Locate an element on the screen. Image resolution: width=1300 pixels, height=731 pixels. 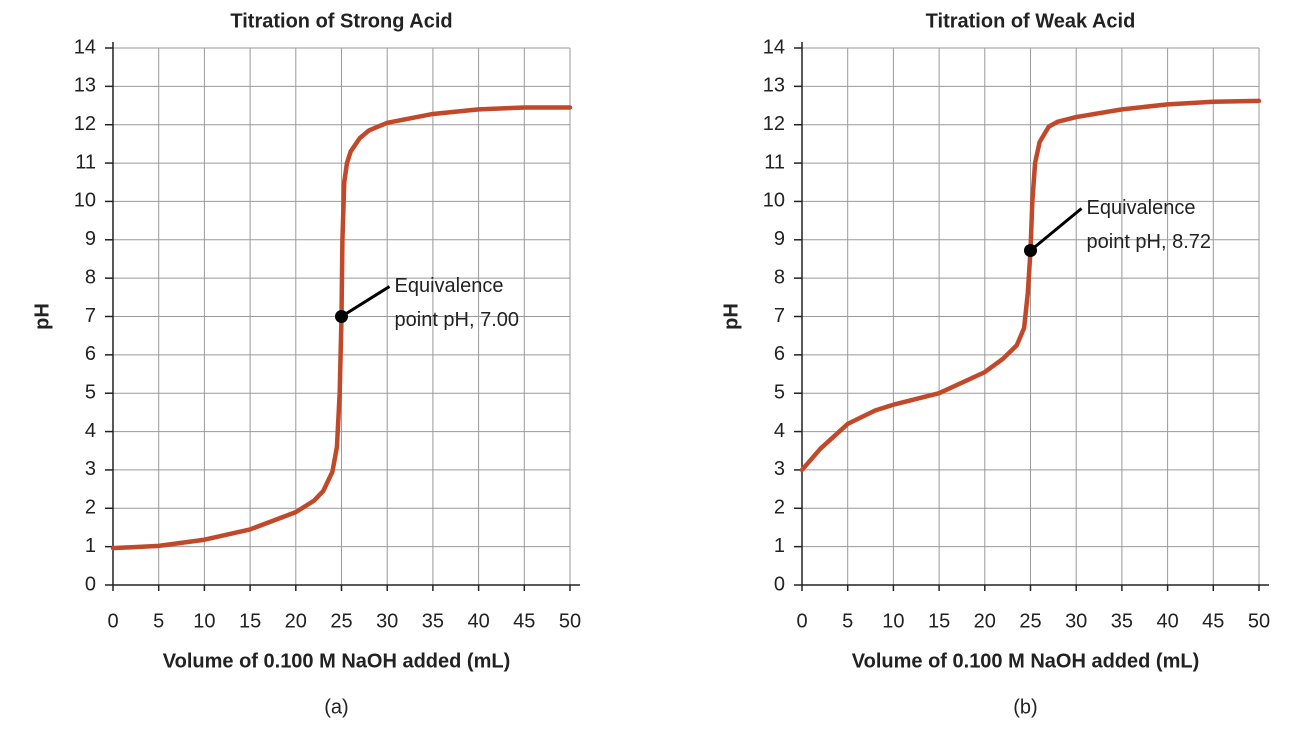
chart-title: Titration of Strong Acid is located at coordinates (341, 21).